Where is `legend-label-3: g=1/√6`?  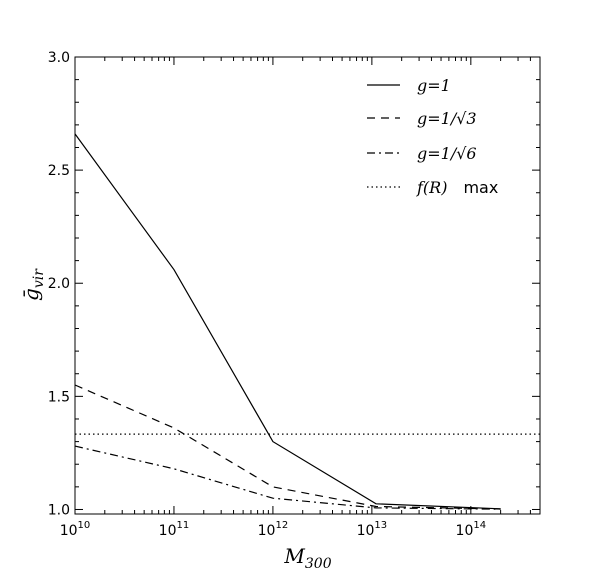
legend-label-3: g=1/√6 is located at coordinates (447, 153).